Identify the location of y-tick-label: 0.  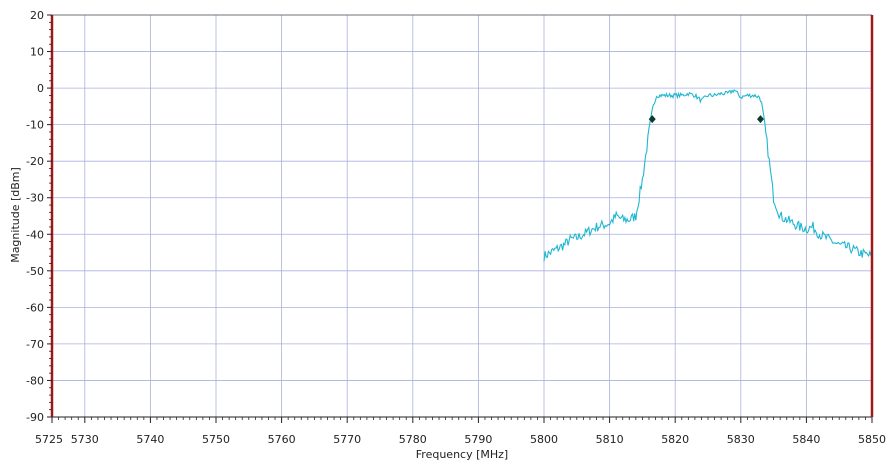
(40, 88).